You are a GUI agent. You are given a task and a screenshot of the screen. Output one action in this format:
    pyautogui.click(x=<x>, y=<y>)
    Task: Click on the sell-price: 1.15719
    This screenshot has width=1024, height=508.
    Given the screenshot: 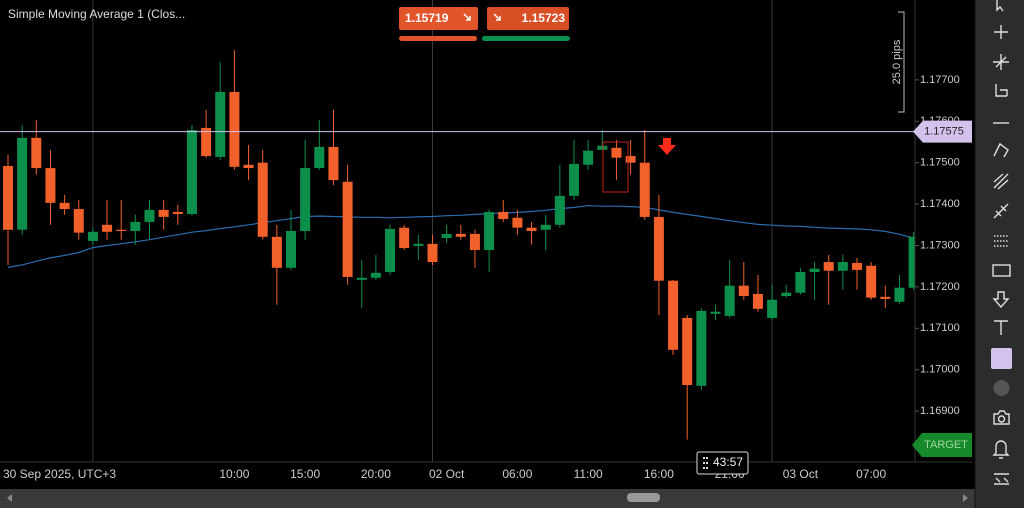 What is the action you would take?
    pyautogui.click(x=427, y=18)
    